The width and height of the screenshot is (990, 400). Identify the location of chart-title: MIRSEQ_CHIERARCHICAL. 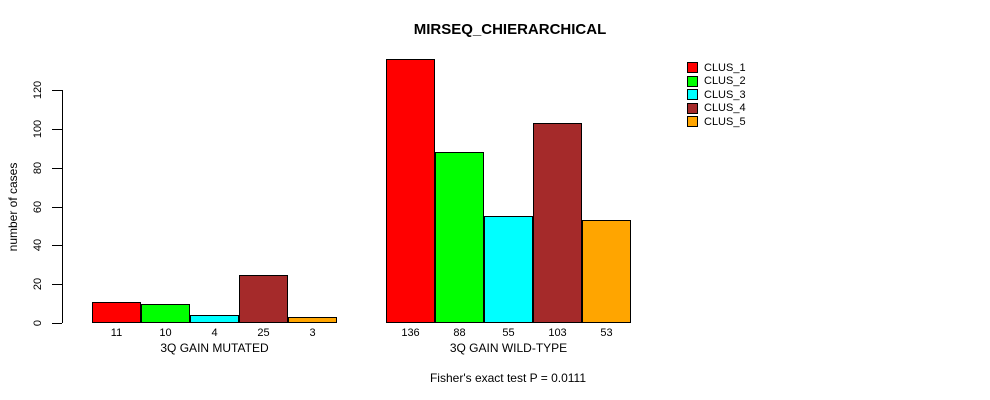
(510, 29).